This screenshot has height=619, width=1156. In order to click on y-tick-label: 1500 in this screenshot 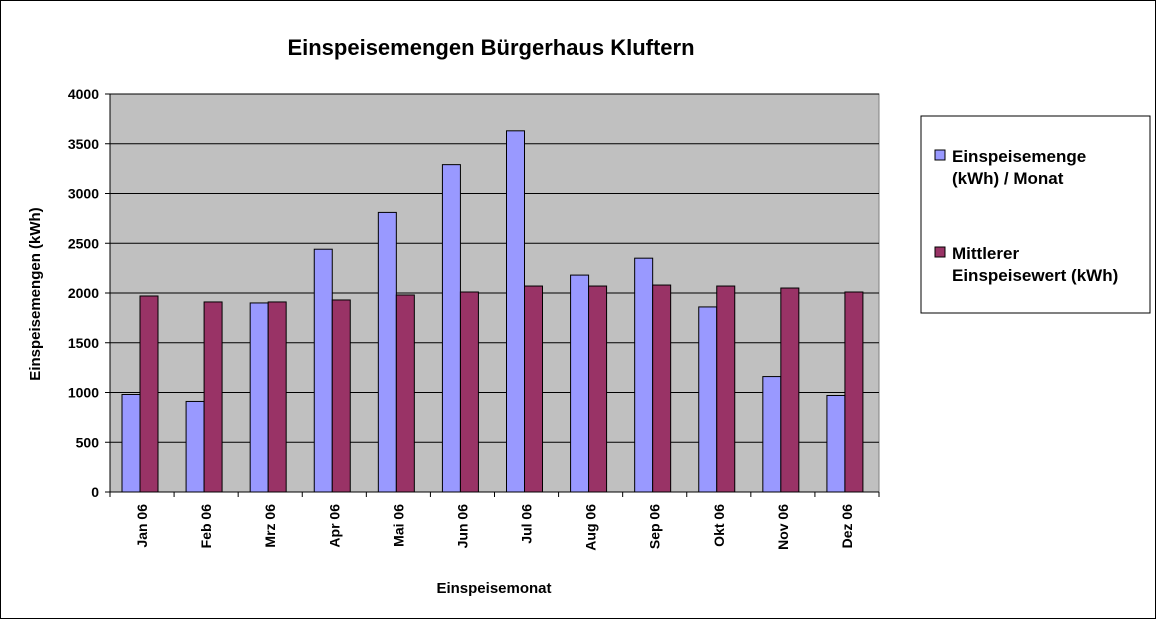, I will do `click(83, 343)`.